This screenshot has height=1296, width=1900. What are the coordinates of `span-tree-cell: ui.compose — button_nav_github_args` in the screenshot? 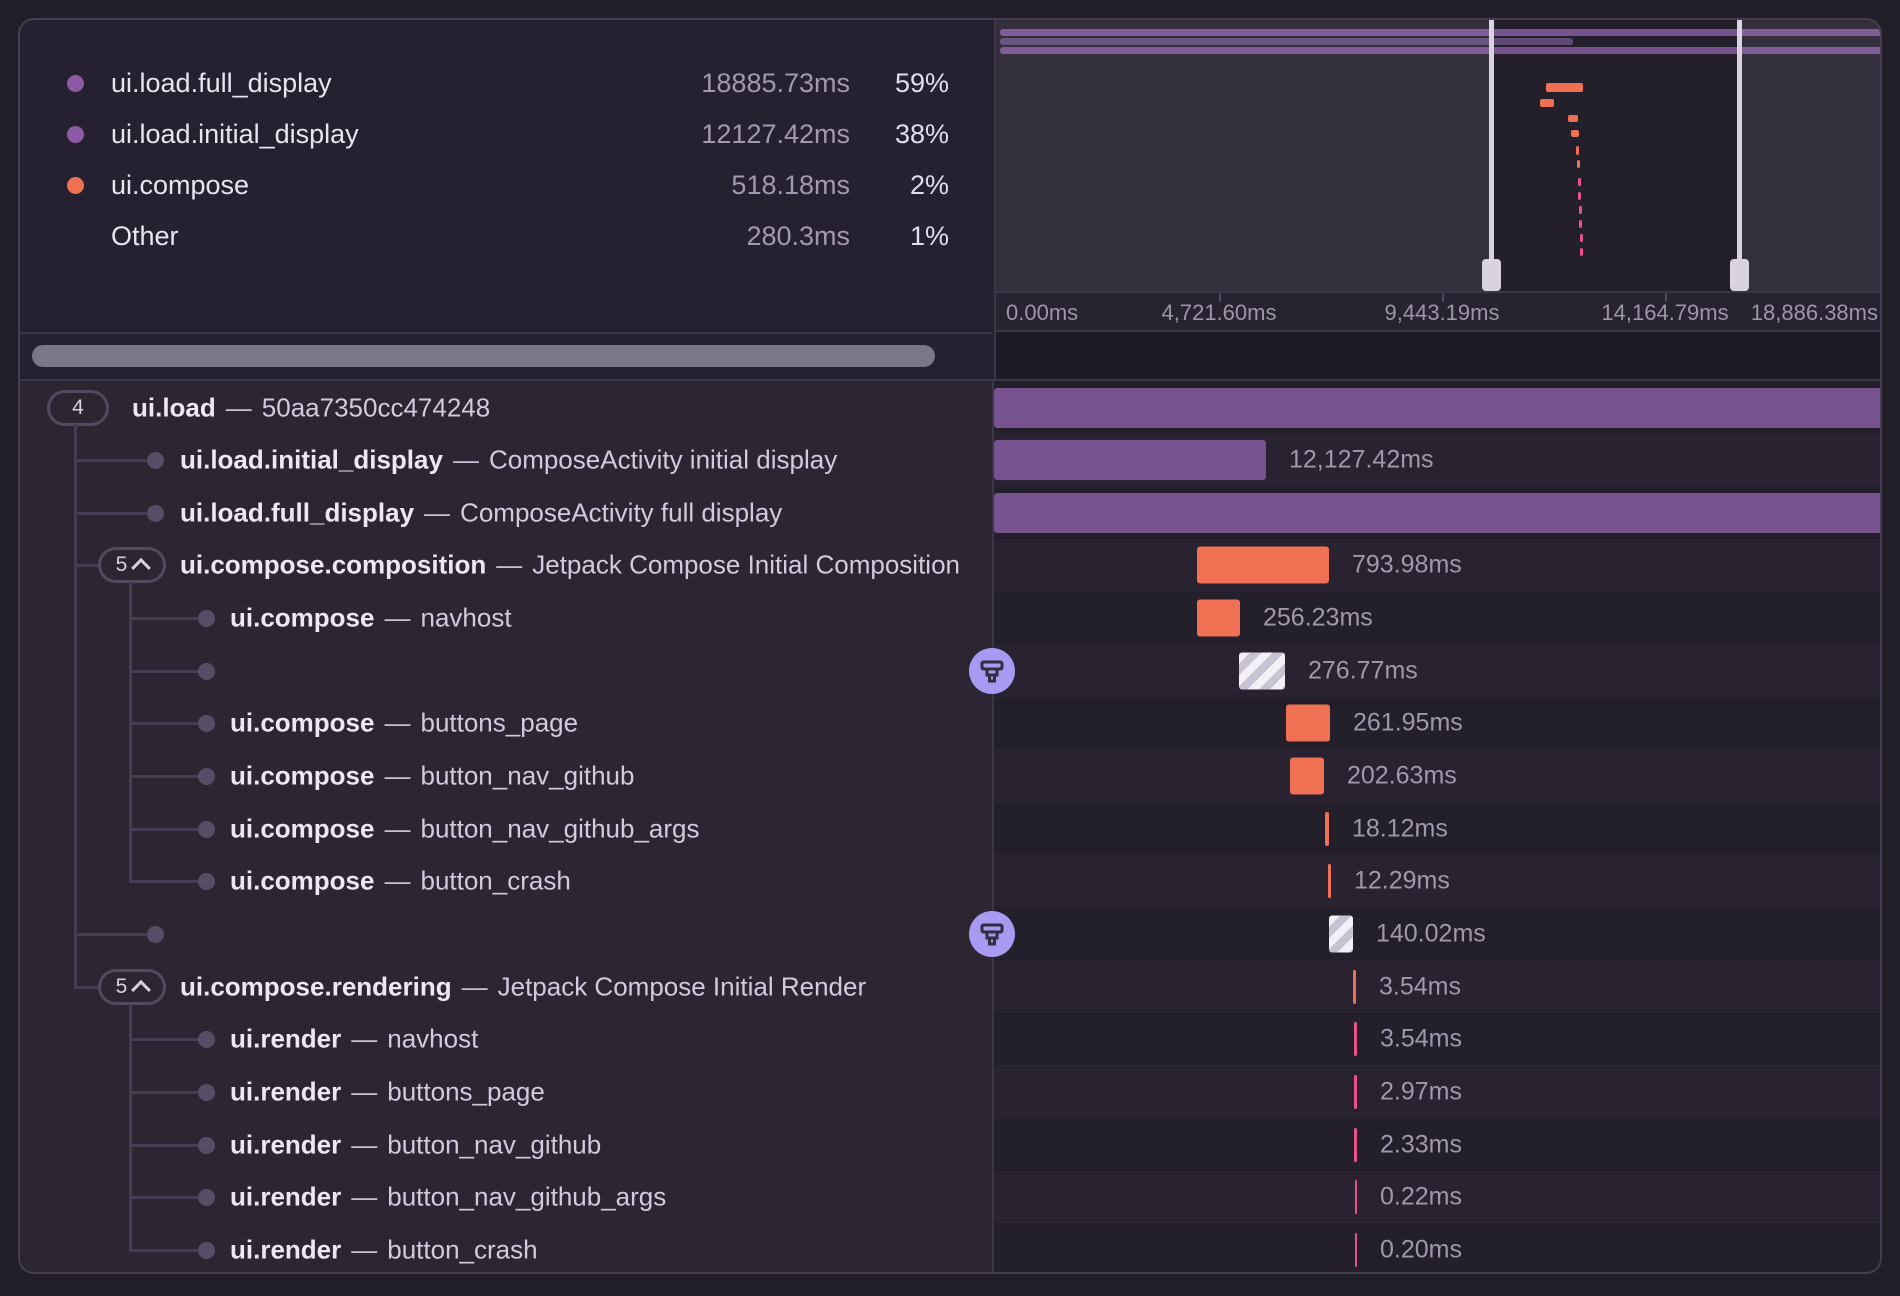 It's located at (506, 829).